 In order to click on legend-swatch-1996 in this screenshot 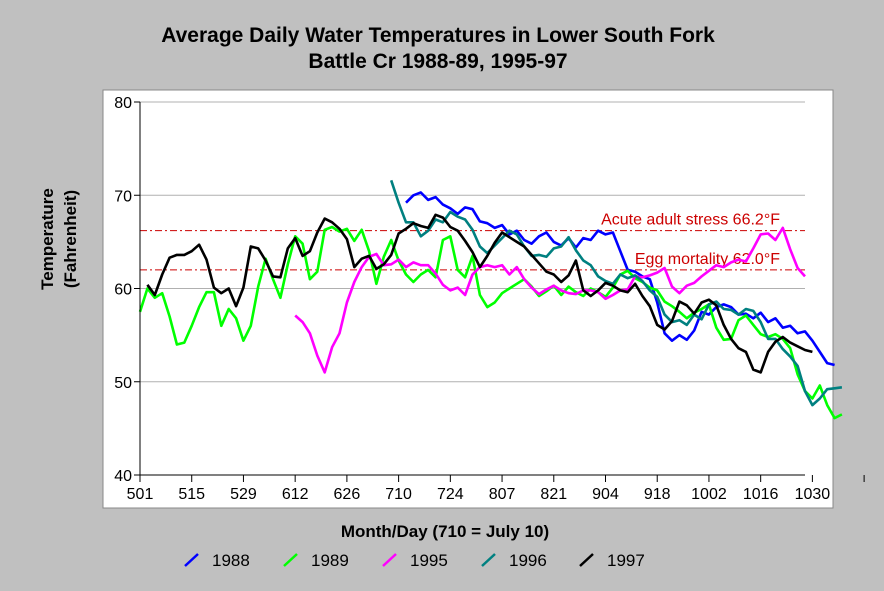, I will do `click(488, 560)`.